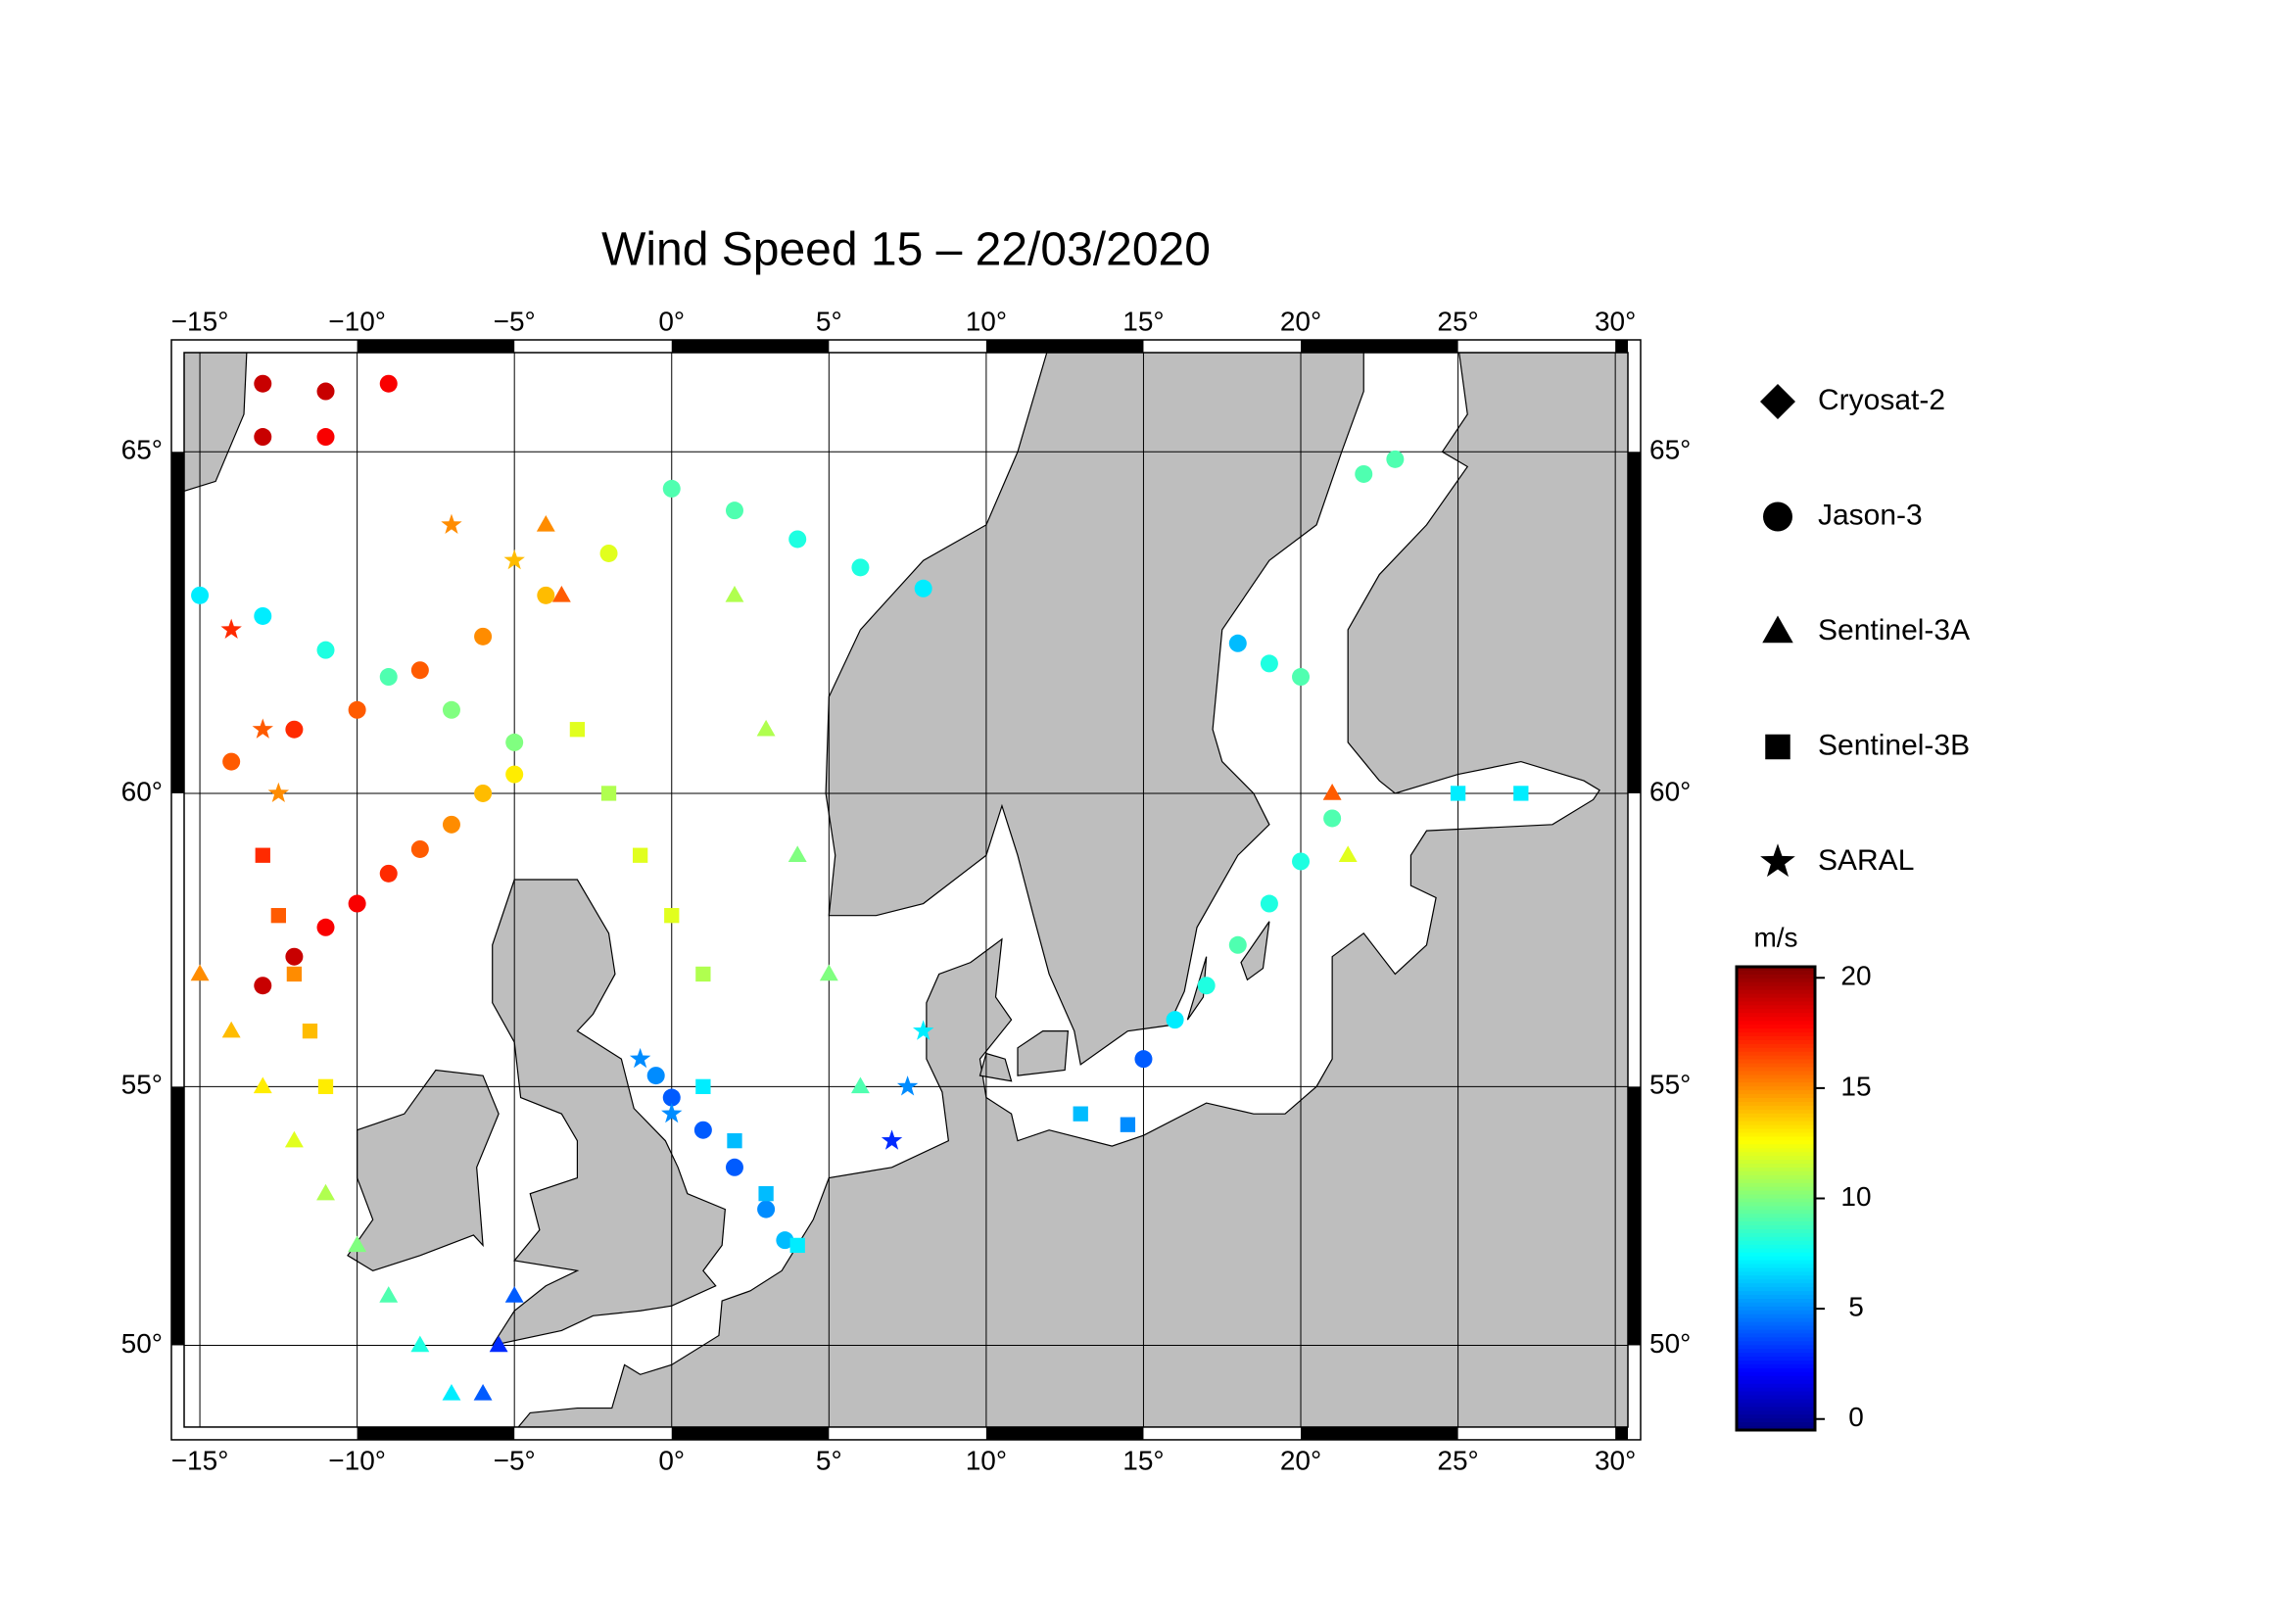 The image size is (2291, 1624). I want to click on y-tick-label: 60°, so click(142, 791).